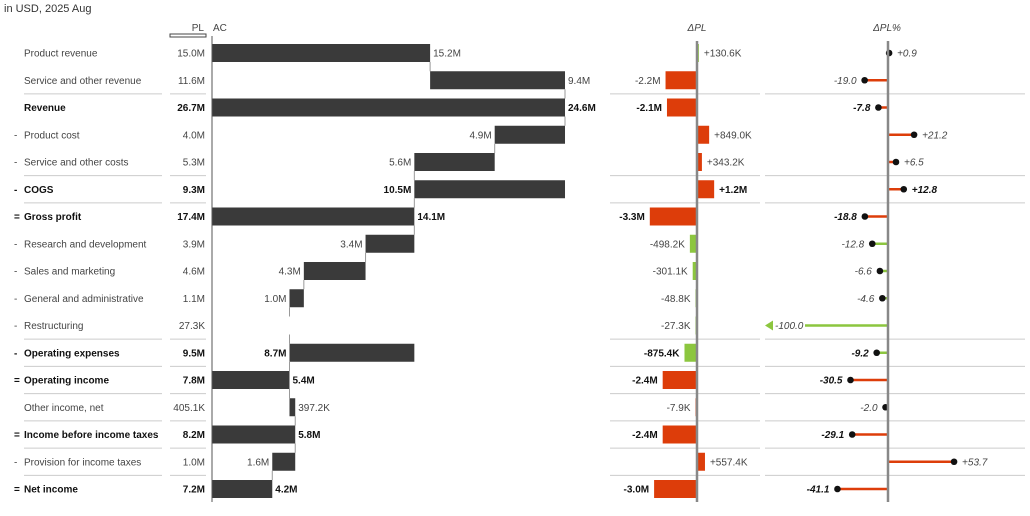 The height and width of the screenshot is (516, 1030). Describe the element at coordinates (729, 462) in the screenshot. I see `delta-pl-label: +557.4K` at that location.